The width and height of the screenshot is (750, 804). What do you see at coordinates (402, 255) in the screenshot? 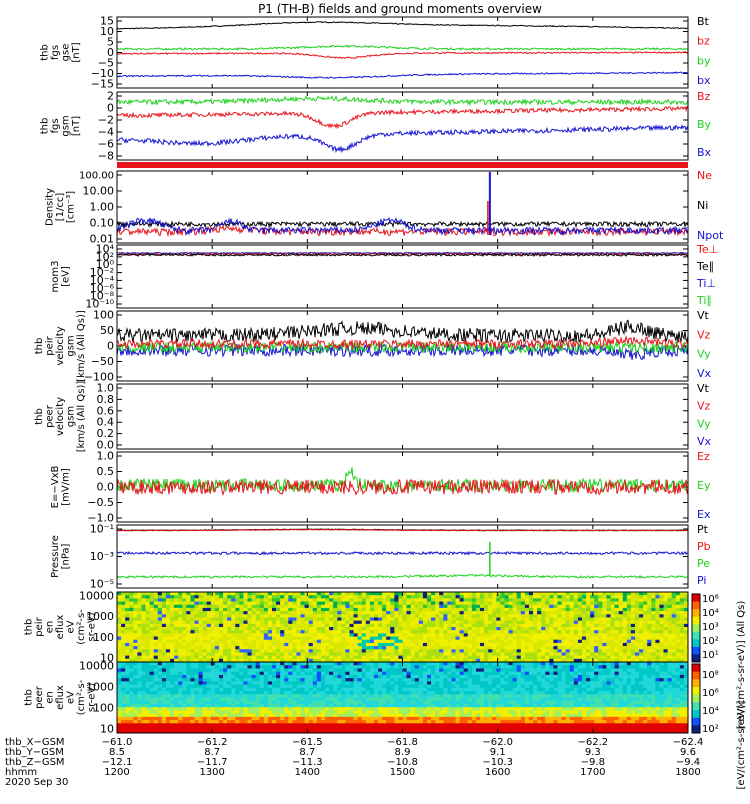
I see `series-te-par` at bounding box center [402, 255].